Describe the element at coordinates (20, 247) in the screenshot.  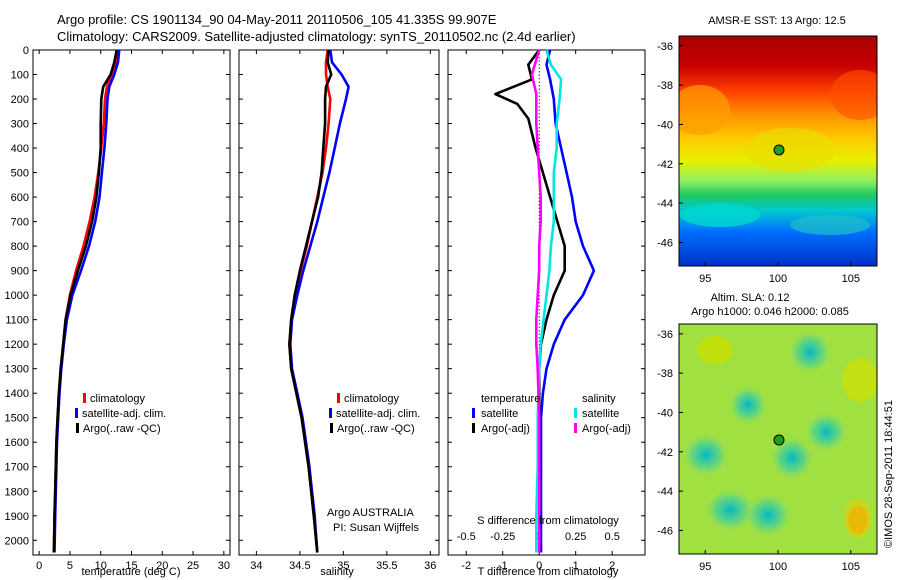
I see `depth-tick-label: 800` at that location.